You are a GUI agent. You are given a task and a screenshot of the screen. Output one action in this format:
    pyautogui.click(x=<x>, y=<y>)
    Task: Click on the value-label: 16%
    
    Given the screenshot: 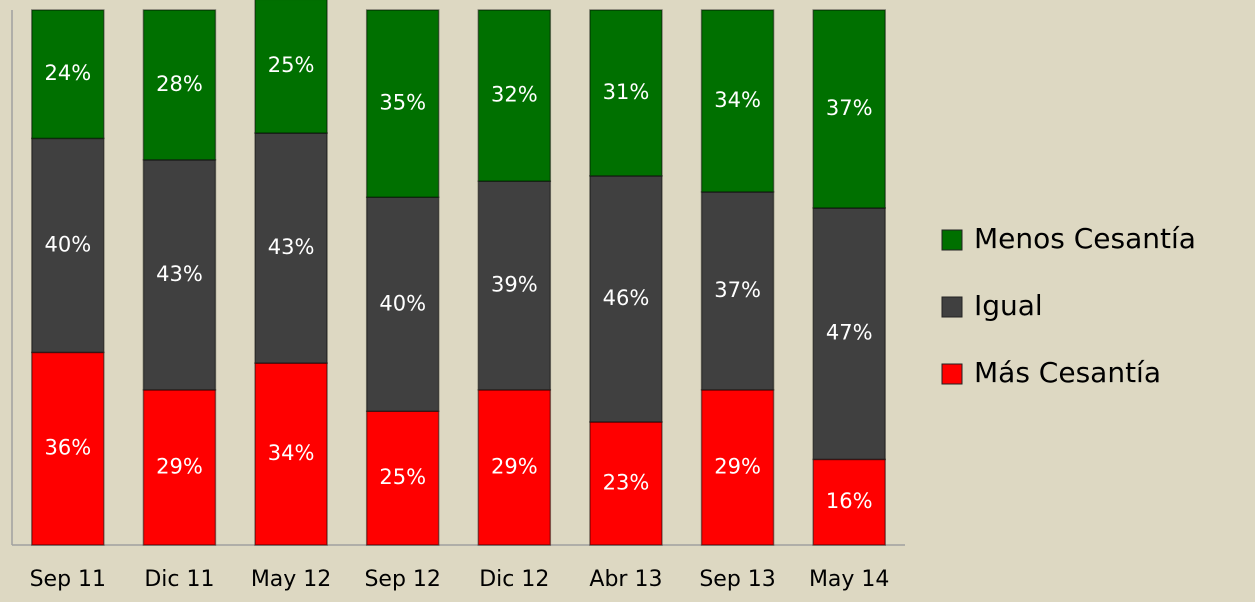 What is the action you would take?
    pyautogui.click(x=849, y=501)
    